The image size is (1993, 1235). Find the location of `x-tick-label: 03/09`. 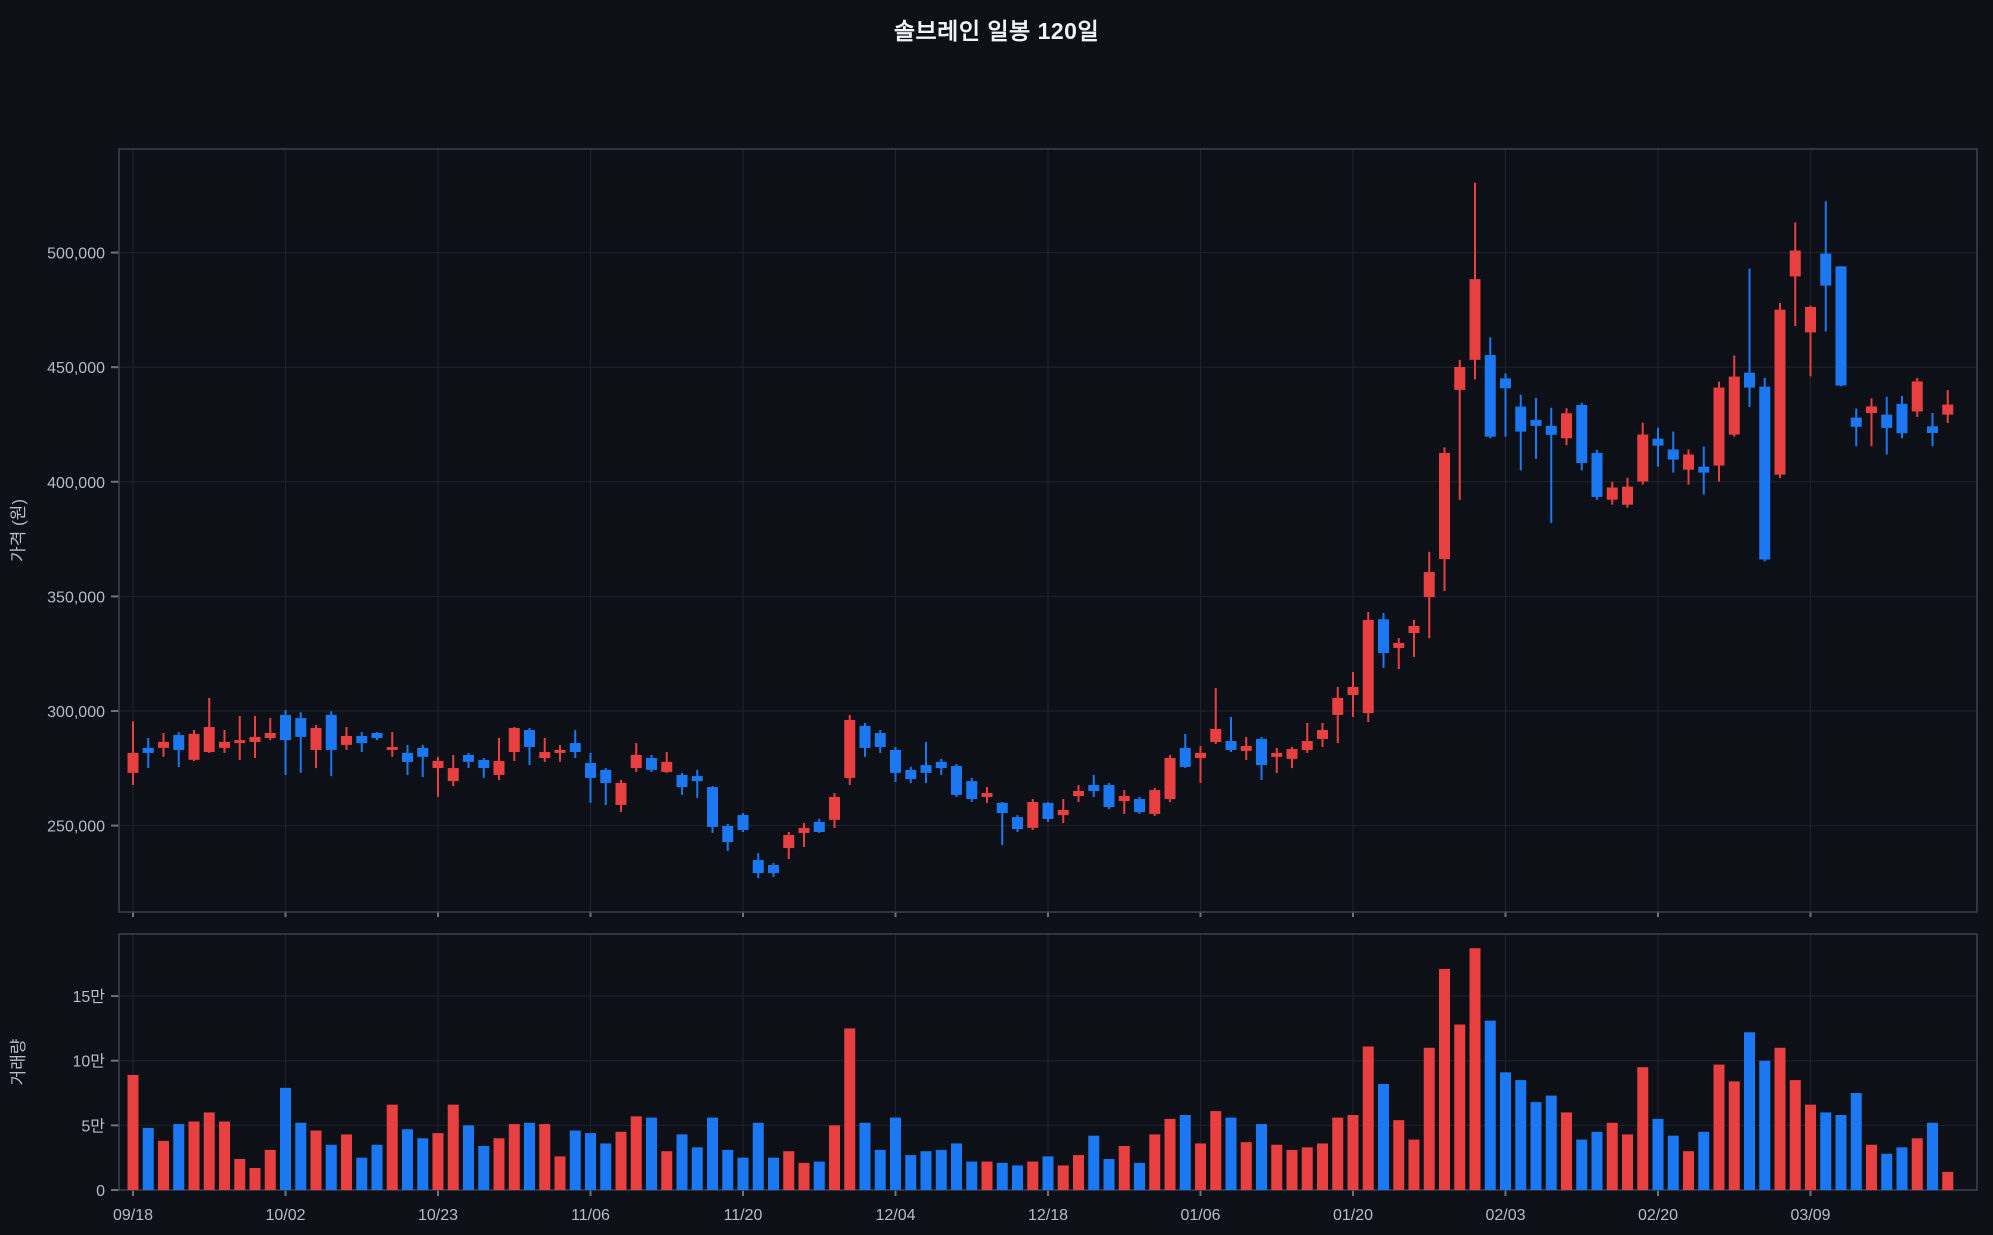

x-tick-label: 03/09 is located at coordinates (1810, 1215).